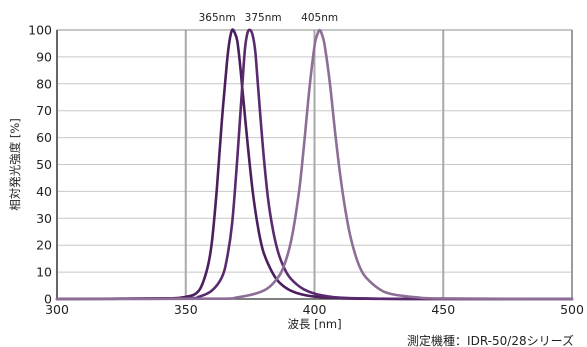 This screenshot has width=587, height=347. What do you see at coordinates (186, 309) in the screenshot?
I see `x-tick-label: 350` at bounding box center [186, 309].